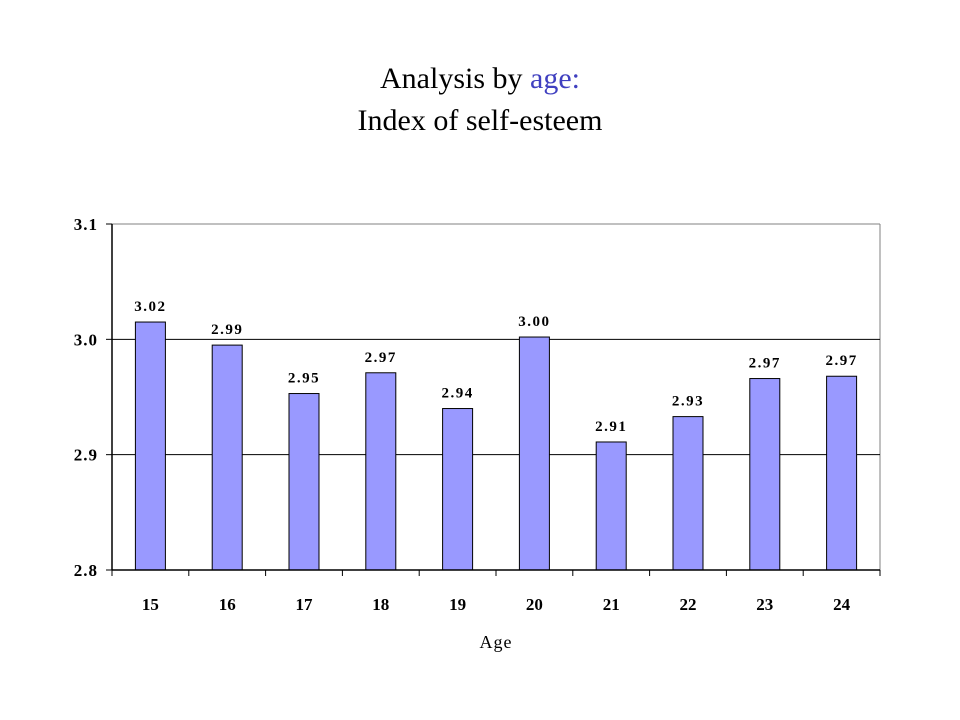  What do you see at coordinates (688, 604) in the screenshot?
I see `x-tick-label: 22` at bounding box center [688, 604].